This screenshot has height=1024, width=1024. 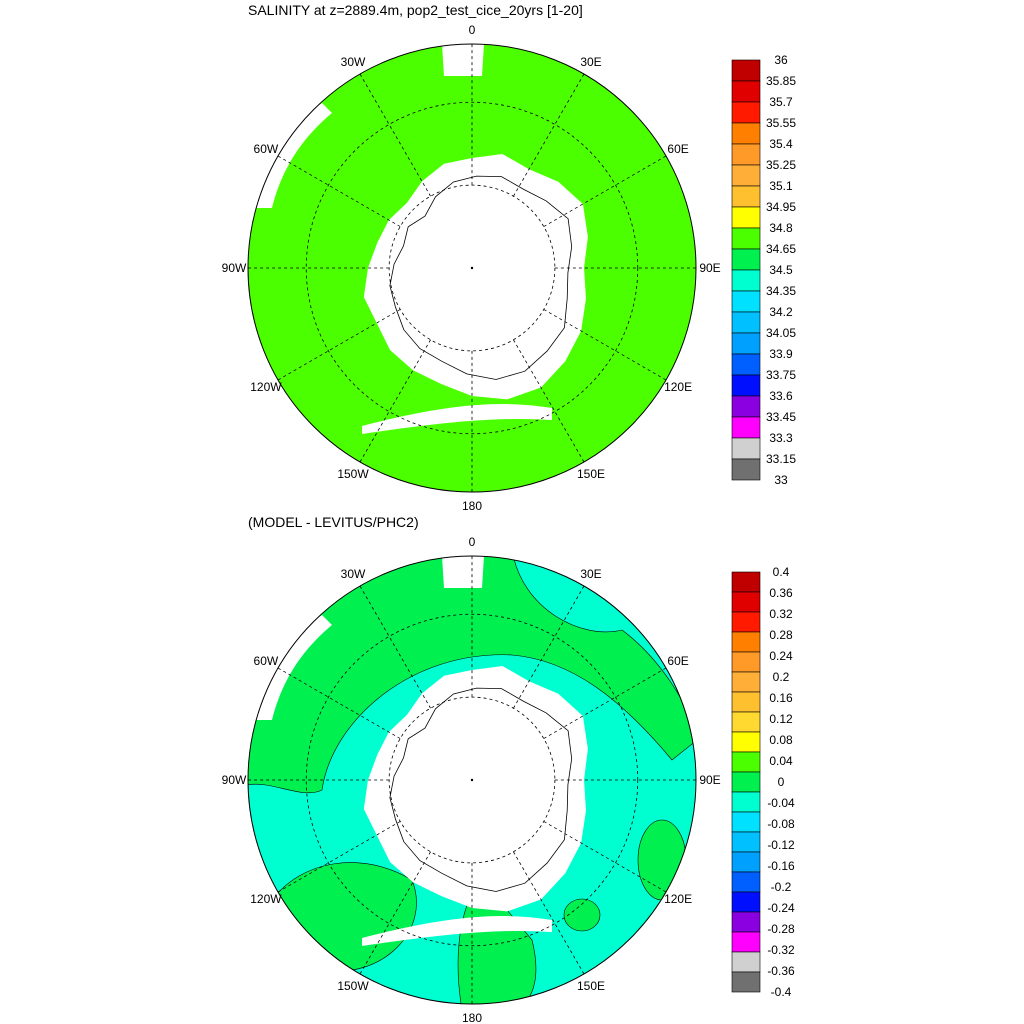 I want to click on colorbar-label: 0.4, so click(x=781, y=572).